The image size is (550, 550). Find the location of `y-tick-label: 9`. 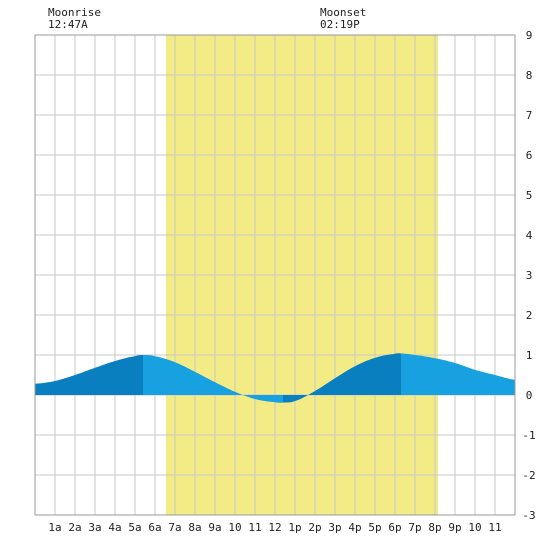

y-tick-label: 9 is located at coordinates (529, 35).